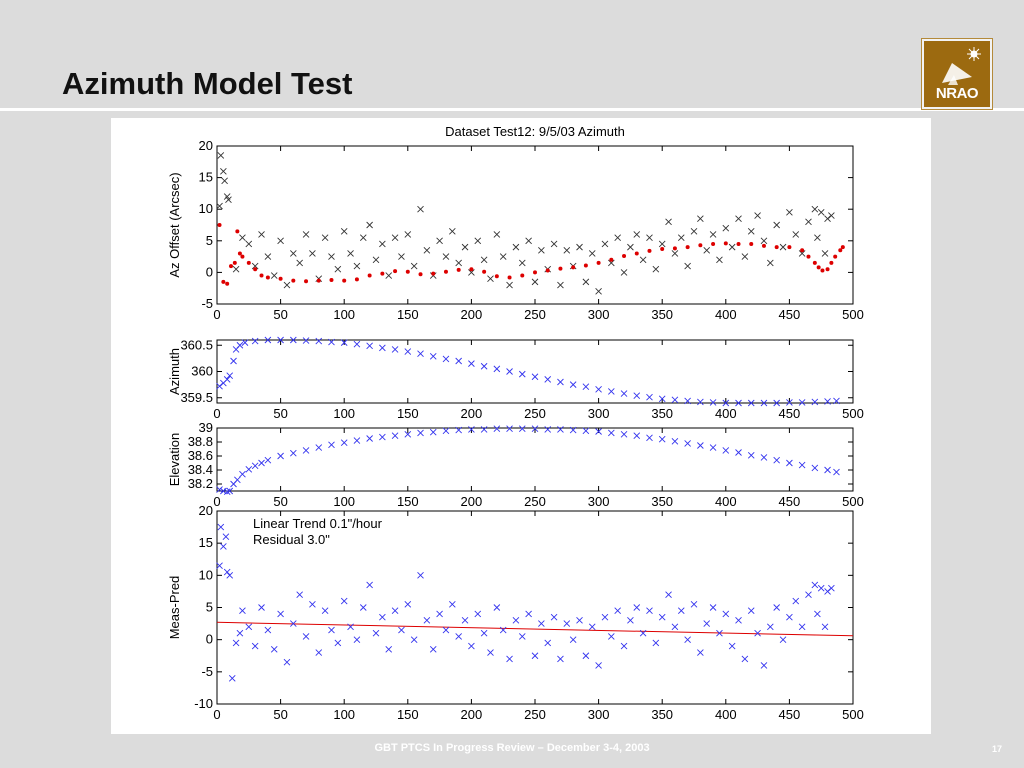 This screenshot has width=1024, height=768. Describe the element at coordinates (209, 607) in the screenshot. I see `residual-ytick-label: 5` at that location.